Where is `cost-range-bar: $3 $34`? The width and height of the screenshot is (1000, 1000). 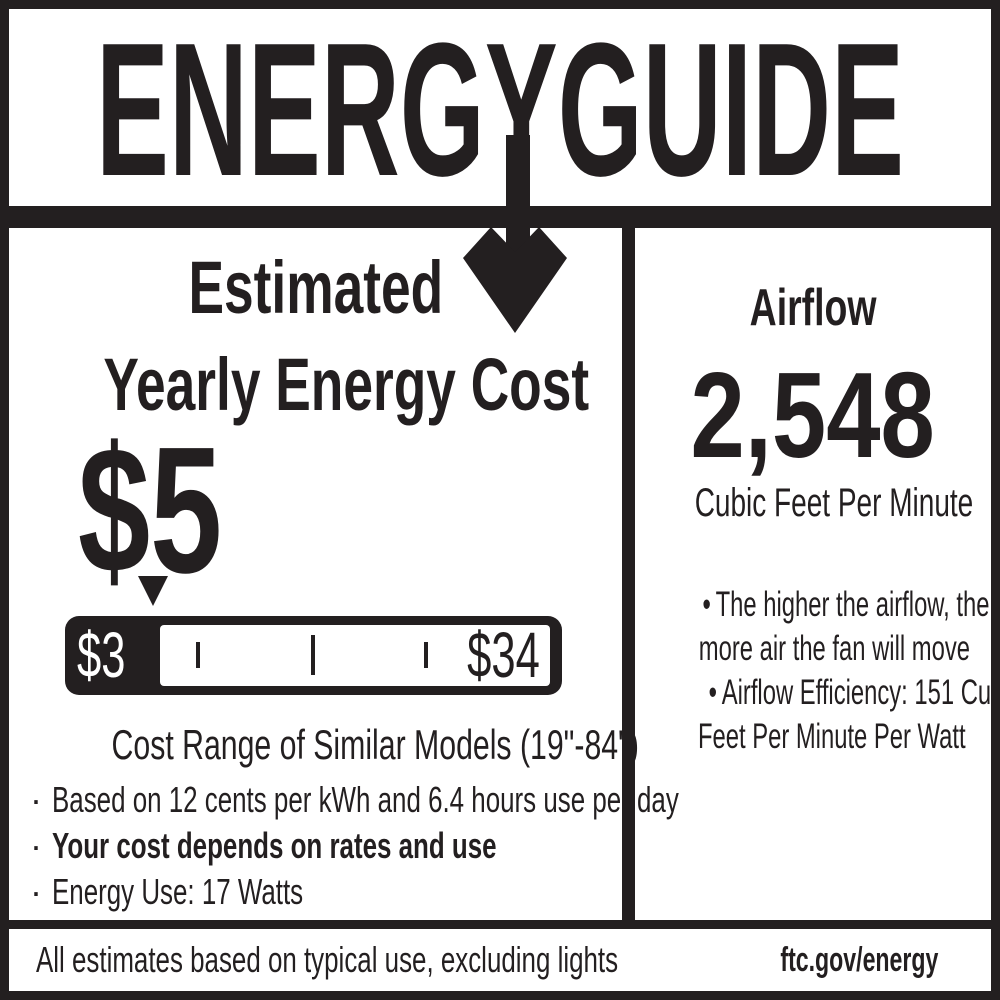
cost-range-bar: $3 $34 is located at coordinates (313, 655).